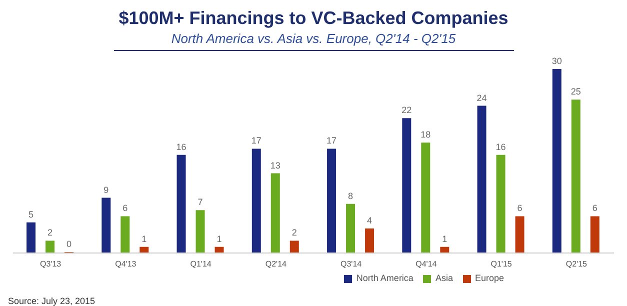  I want to click on source-note: Source: July 23, 2015, so click(52, 301).